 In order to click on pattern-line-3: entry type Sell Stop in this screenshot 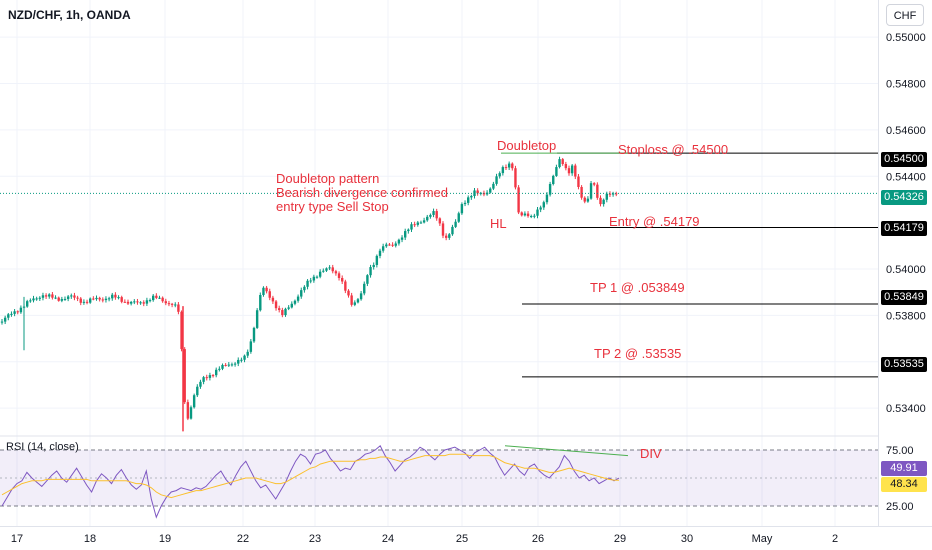, I will do `click(332, 206)`.